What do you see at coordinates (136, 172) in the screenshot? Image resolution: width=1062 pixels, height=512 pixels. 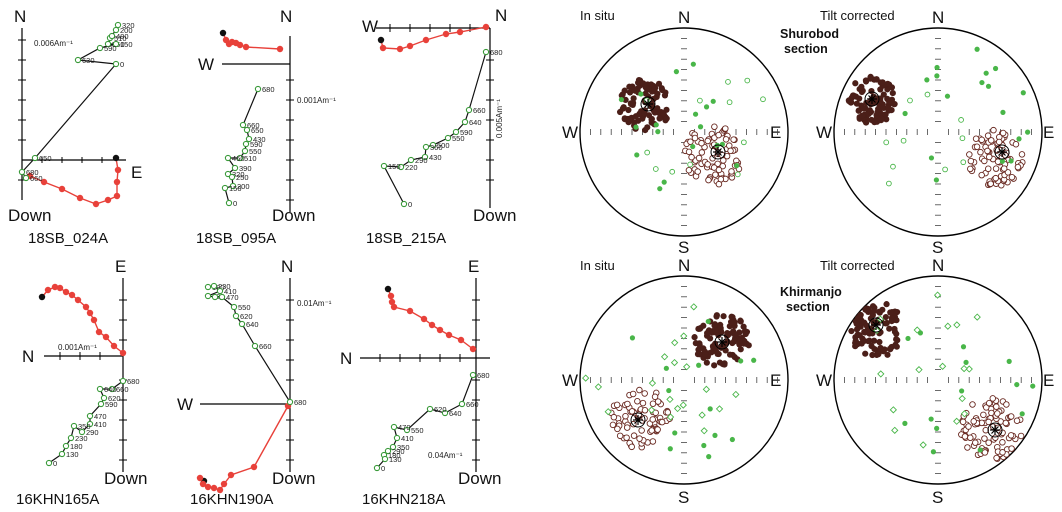 I see `axis-label-right: E` at bounding box center [136, 172].